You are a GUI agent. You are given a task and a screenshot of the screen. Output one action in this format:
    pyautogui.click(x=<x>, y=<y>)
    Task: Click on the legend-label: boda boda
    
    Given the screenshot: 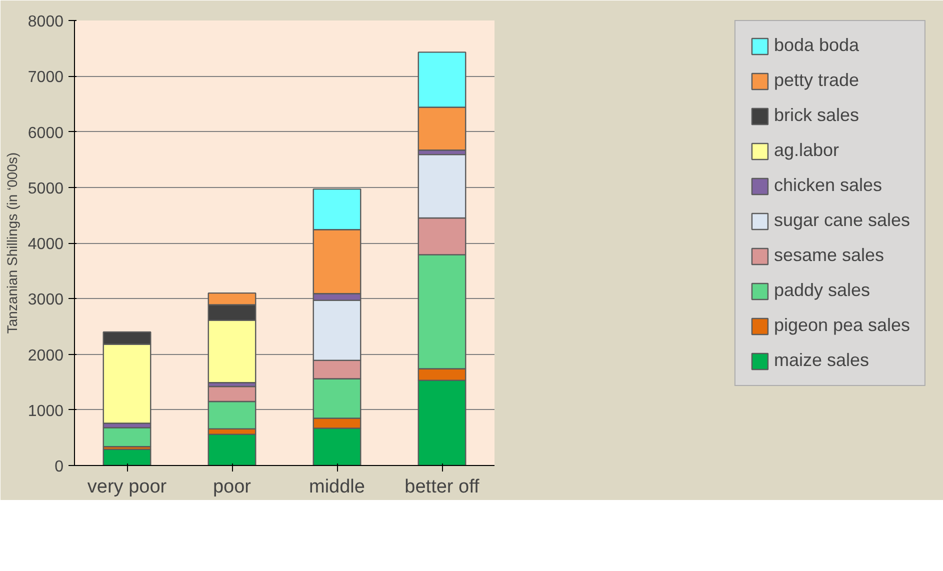 What is the action you would take?
    pyautogui.click(x=817, y=45)
    